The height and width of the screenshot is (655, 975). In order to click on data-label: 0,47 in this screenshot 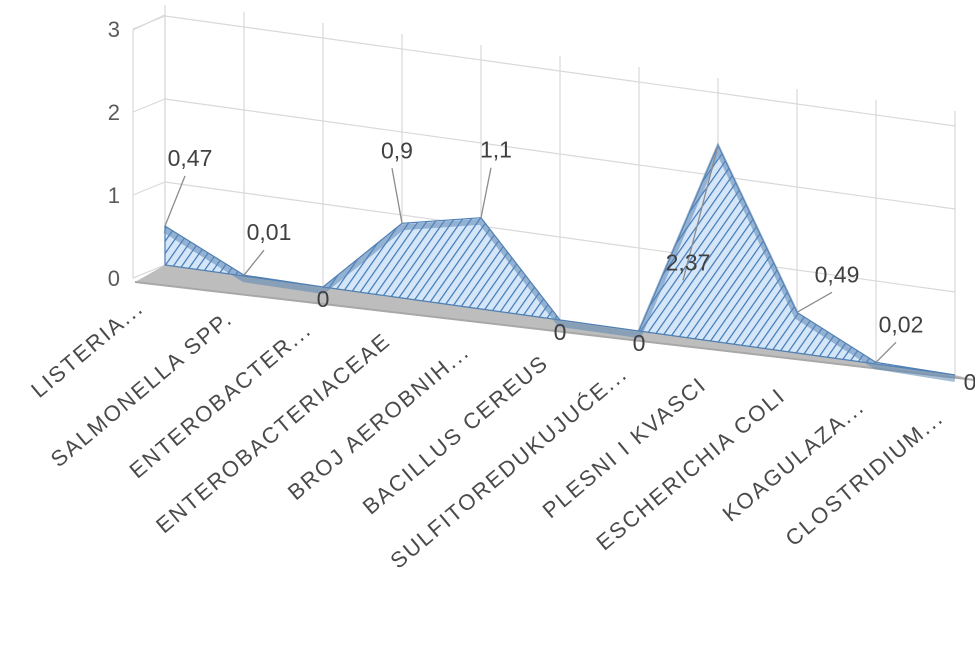, I will do `click(190, 158)`.